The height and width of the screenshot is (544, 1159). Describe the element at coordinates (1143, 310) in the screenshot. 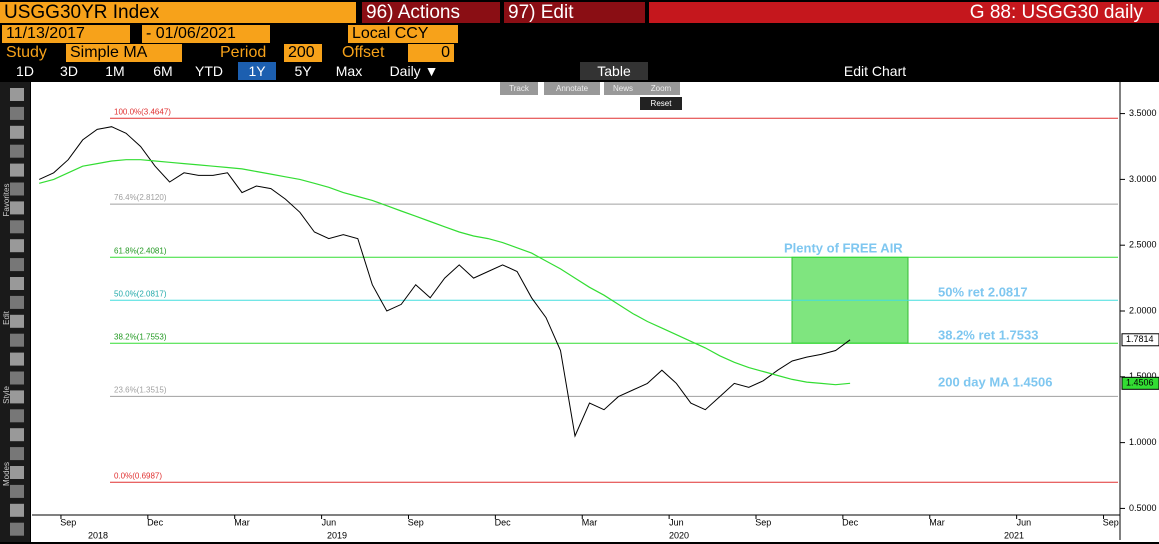

I see `y-tick-label: 2.0000` at that location.